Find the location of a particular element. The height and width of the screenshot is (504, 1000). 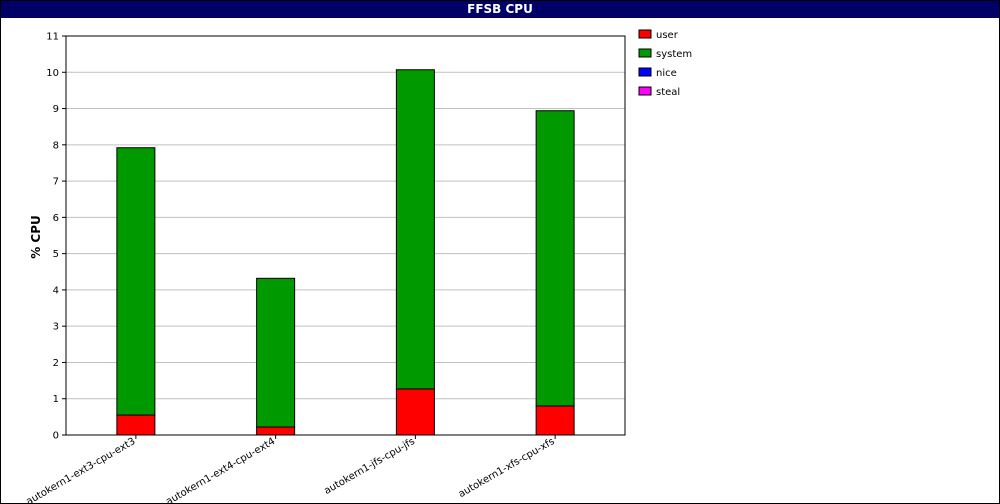

chart-title: FFSB CPU is located at coordinates (500, 9).